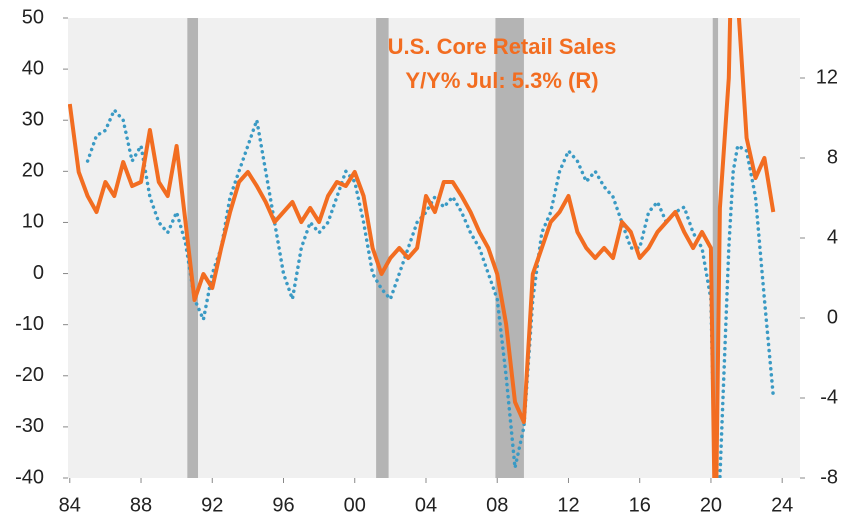 This screenshot has height=532, width=861. I want to click on y2-tick-label: 8, so click(832, 157).